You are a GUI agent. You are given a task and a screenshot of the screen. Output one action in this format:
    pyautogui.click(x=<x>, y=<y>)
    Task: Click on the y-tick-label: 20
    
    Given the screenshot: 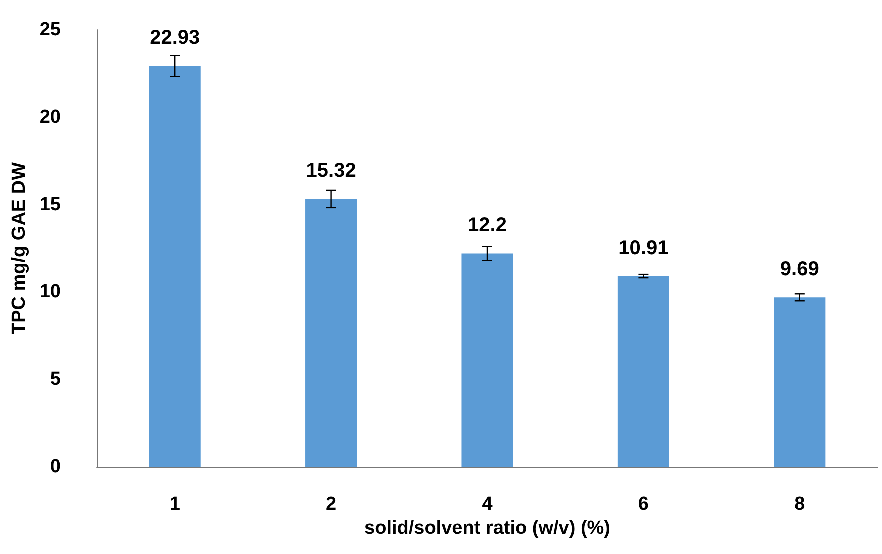 What is the action you would take?
    pyautogui.click(x=50, y=117)
    